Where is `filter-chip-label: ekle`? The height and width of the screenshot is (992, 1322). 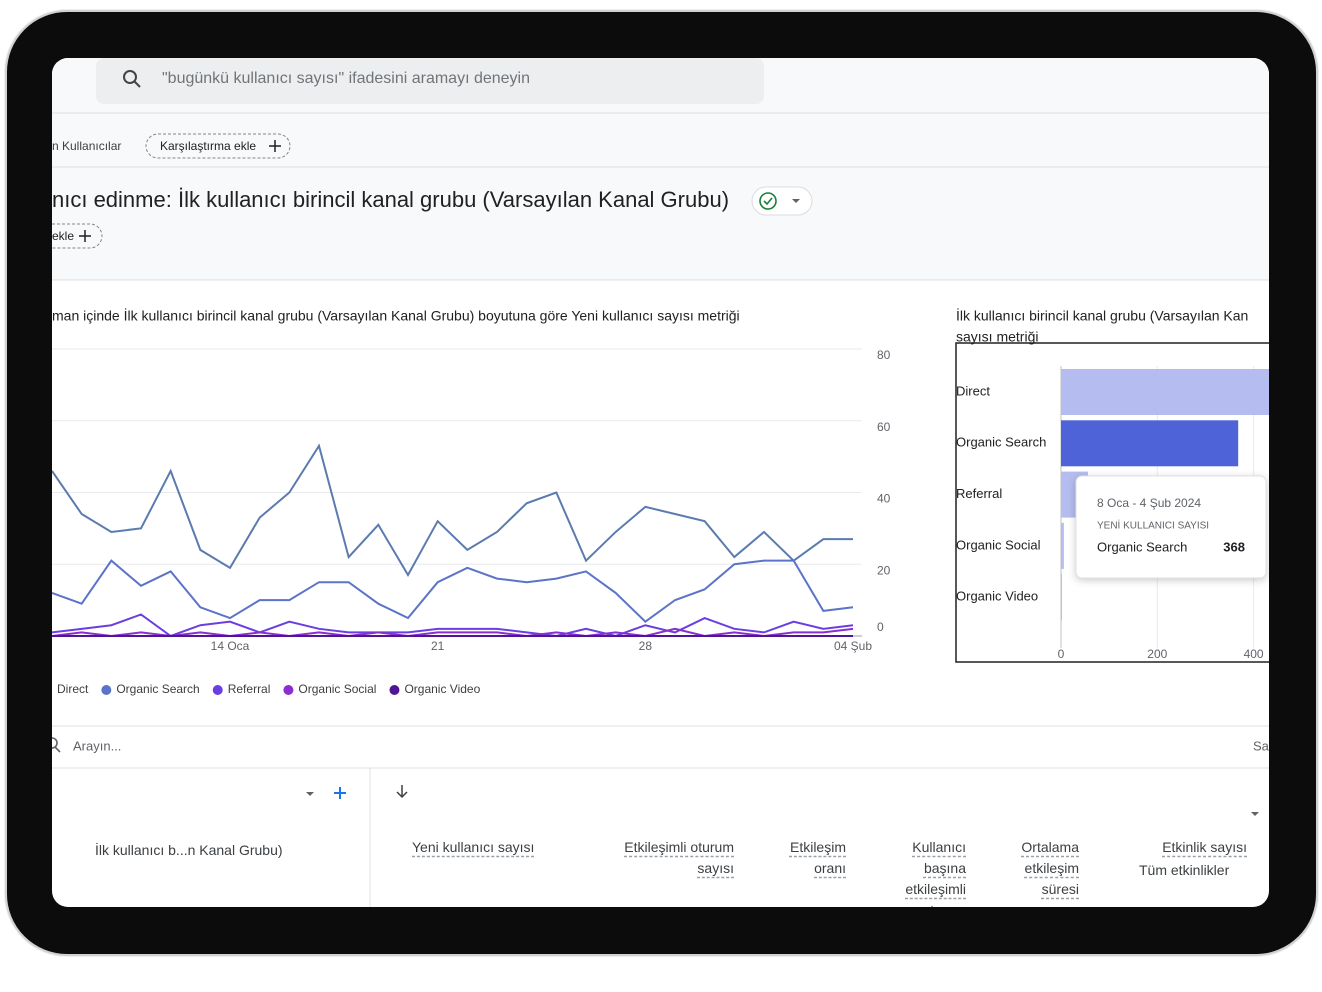
filter-chip-label: ekle is located at coordinates (63, 236).